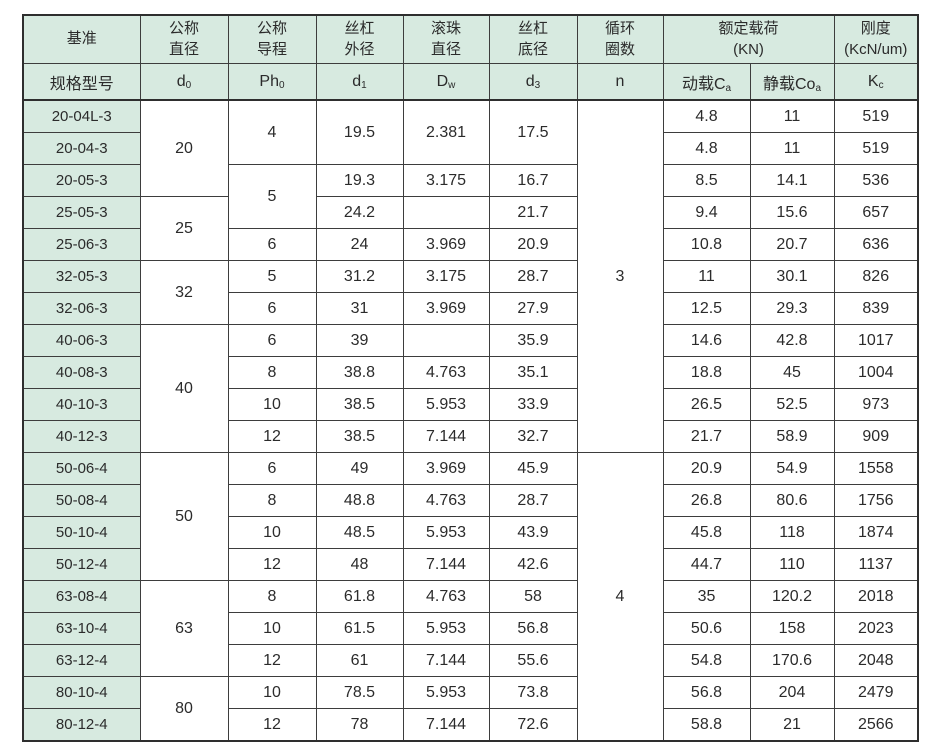  Describe the element at coordinates (792, 180) in the screenshot. I see `value-cell: 14.1` at that location.